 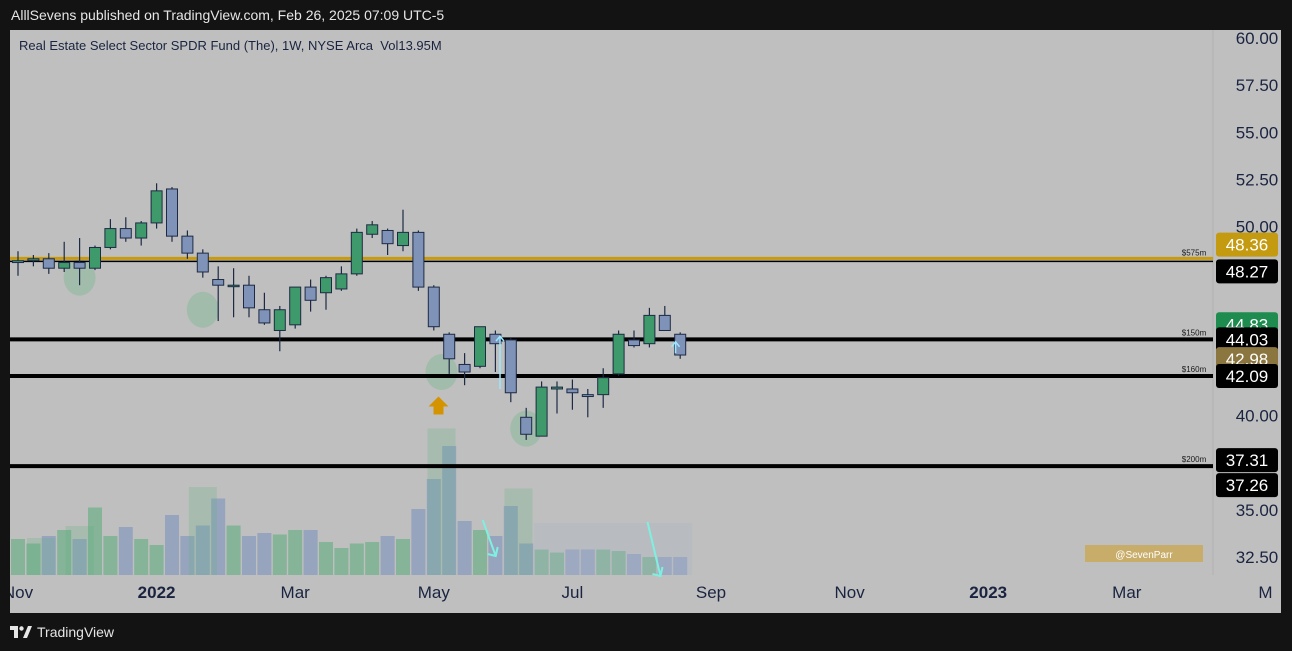 What do you see at coordinates (1127, 592) in the screenshot?
I see `x-tick-label: Mar` at bounding box center [1127, 592].